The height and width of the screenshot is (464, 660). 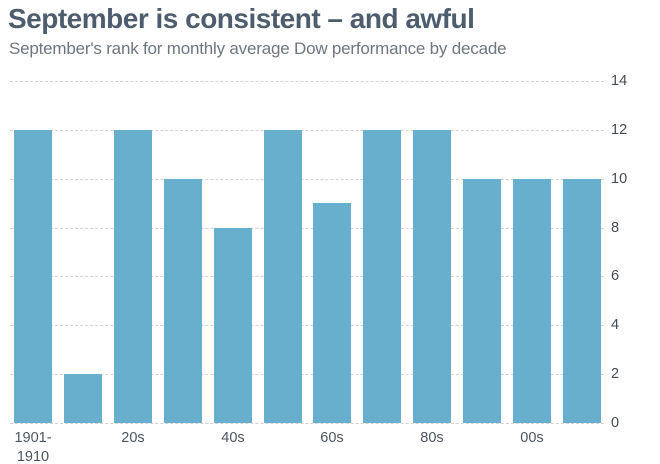 I want to click on y-axis-tick-label-4: 4, so click(x=615, y=325).